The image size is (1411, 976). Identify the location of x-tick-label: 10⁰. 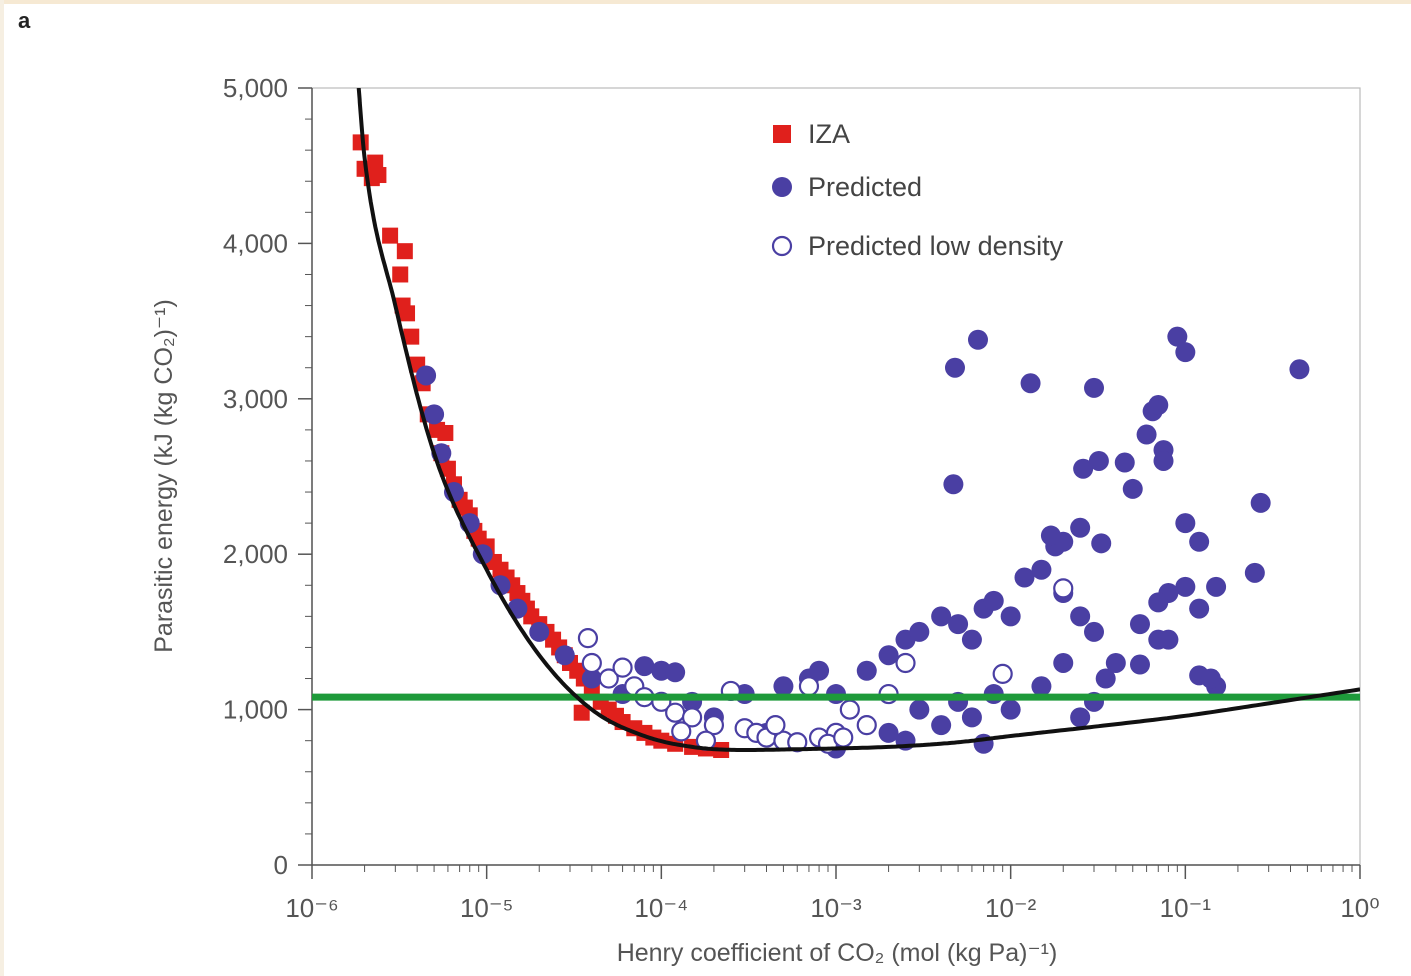
(1359, 908).